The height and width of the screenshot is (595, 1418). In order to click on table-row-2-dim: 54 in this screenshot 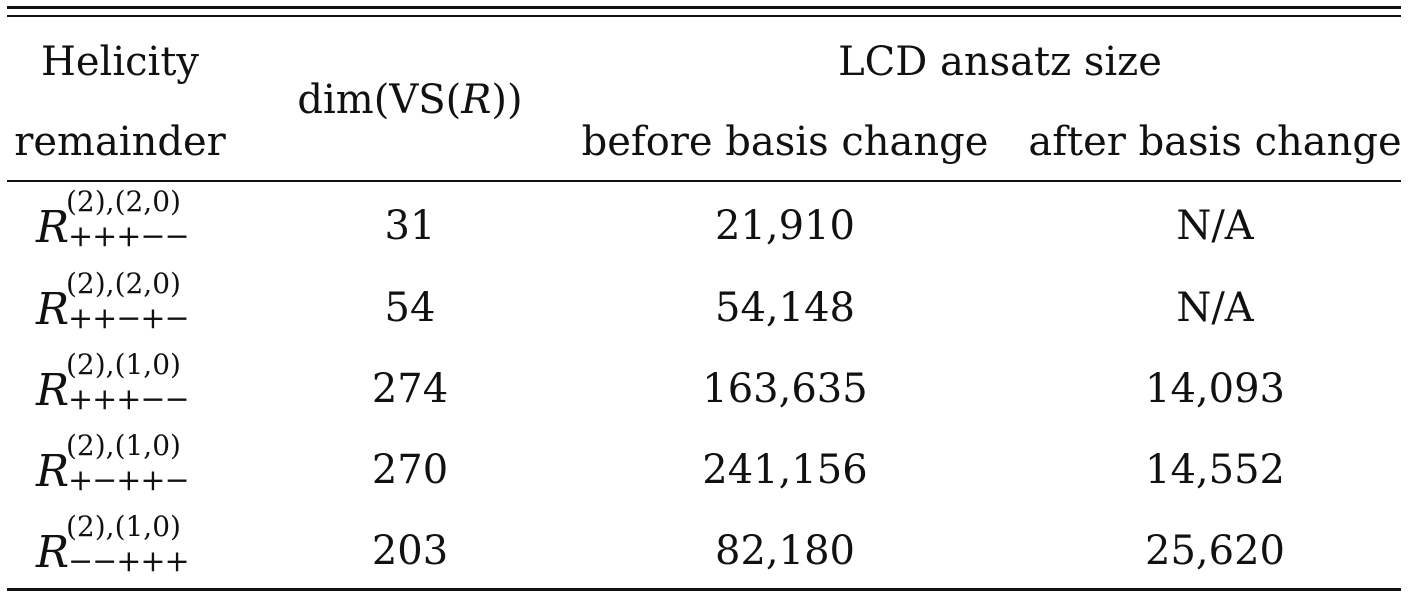, I will do `click(410, 308)`.